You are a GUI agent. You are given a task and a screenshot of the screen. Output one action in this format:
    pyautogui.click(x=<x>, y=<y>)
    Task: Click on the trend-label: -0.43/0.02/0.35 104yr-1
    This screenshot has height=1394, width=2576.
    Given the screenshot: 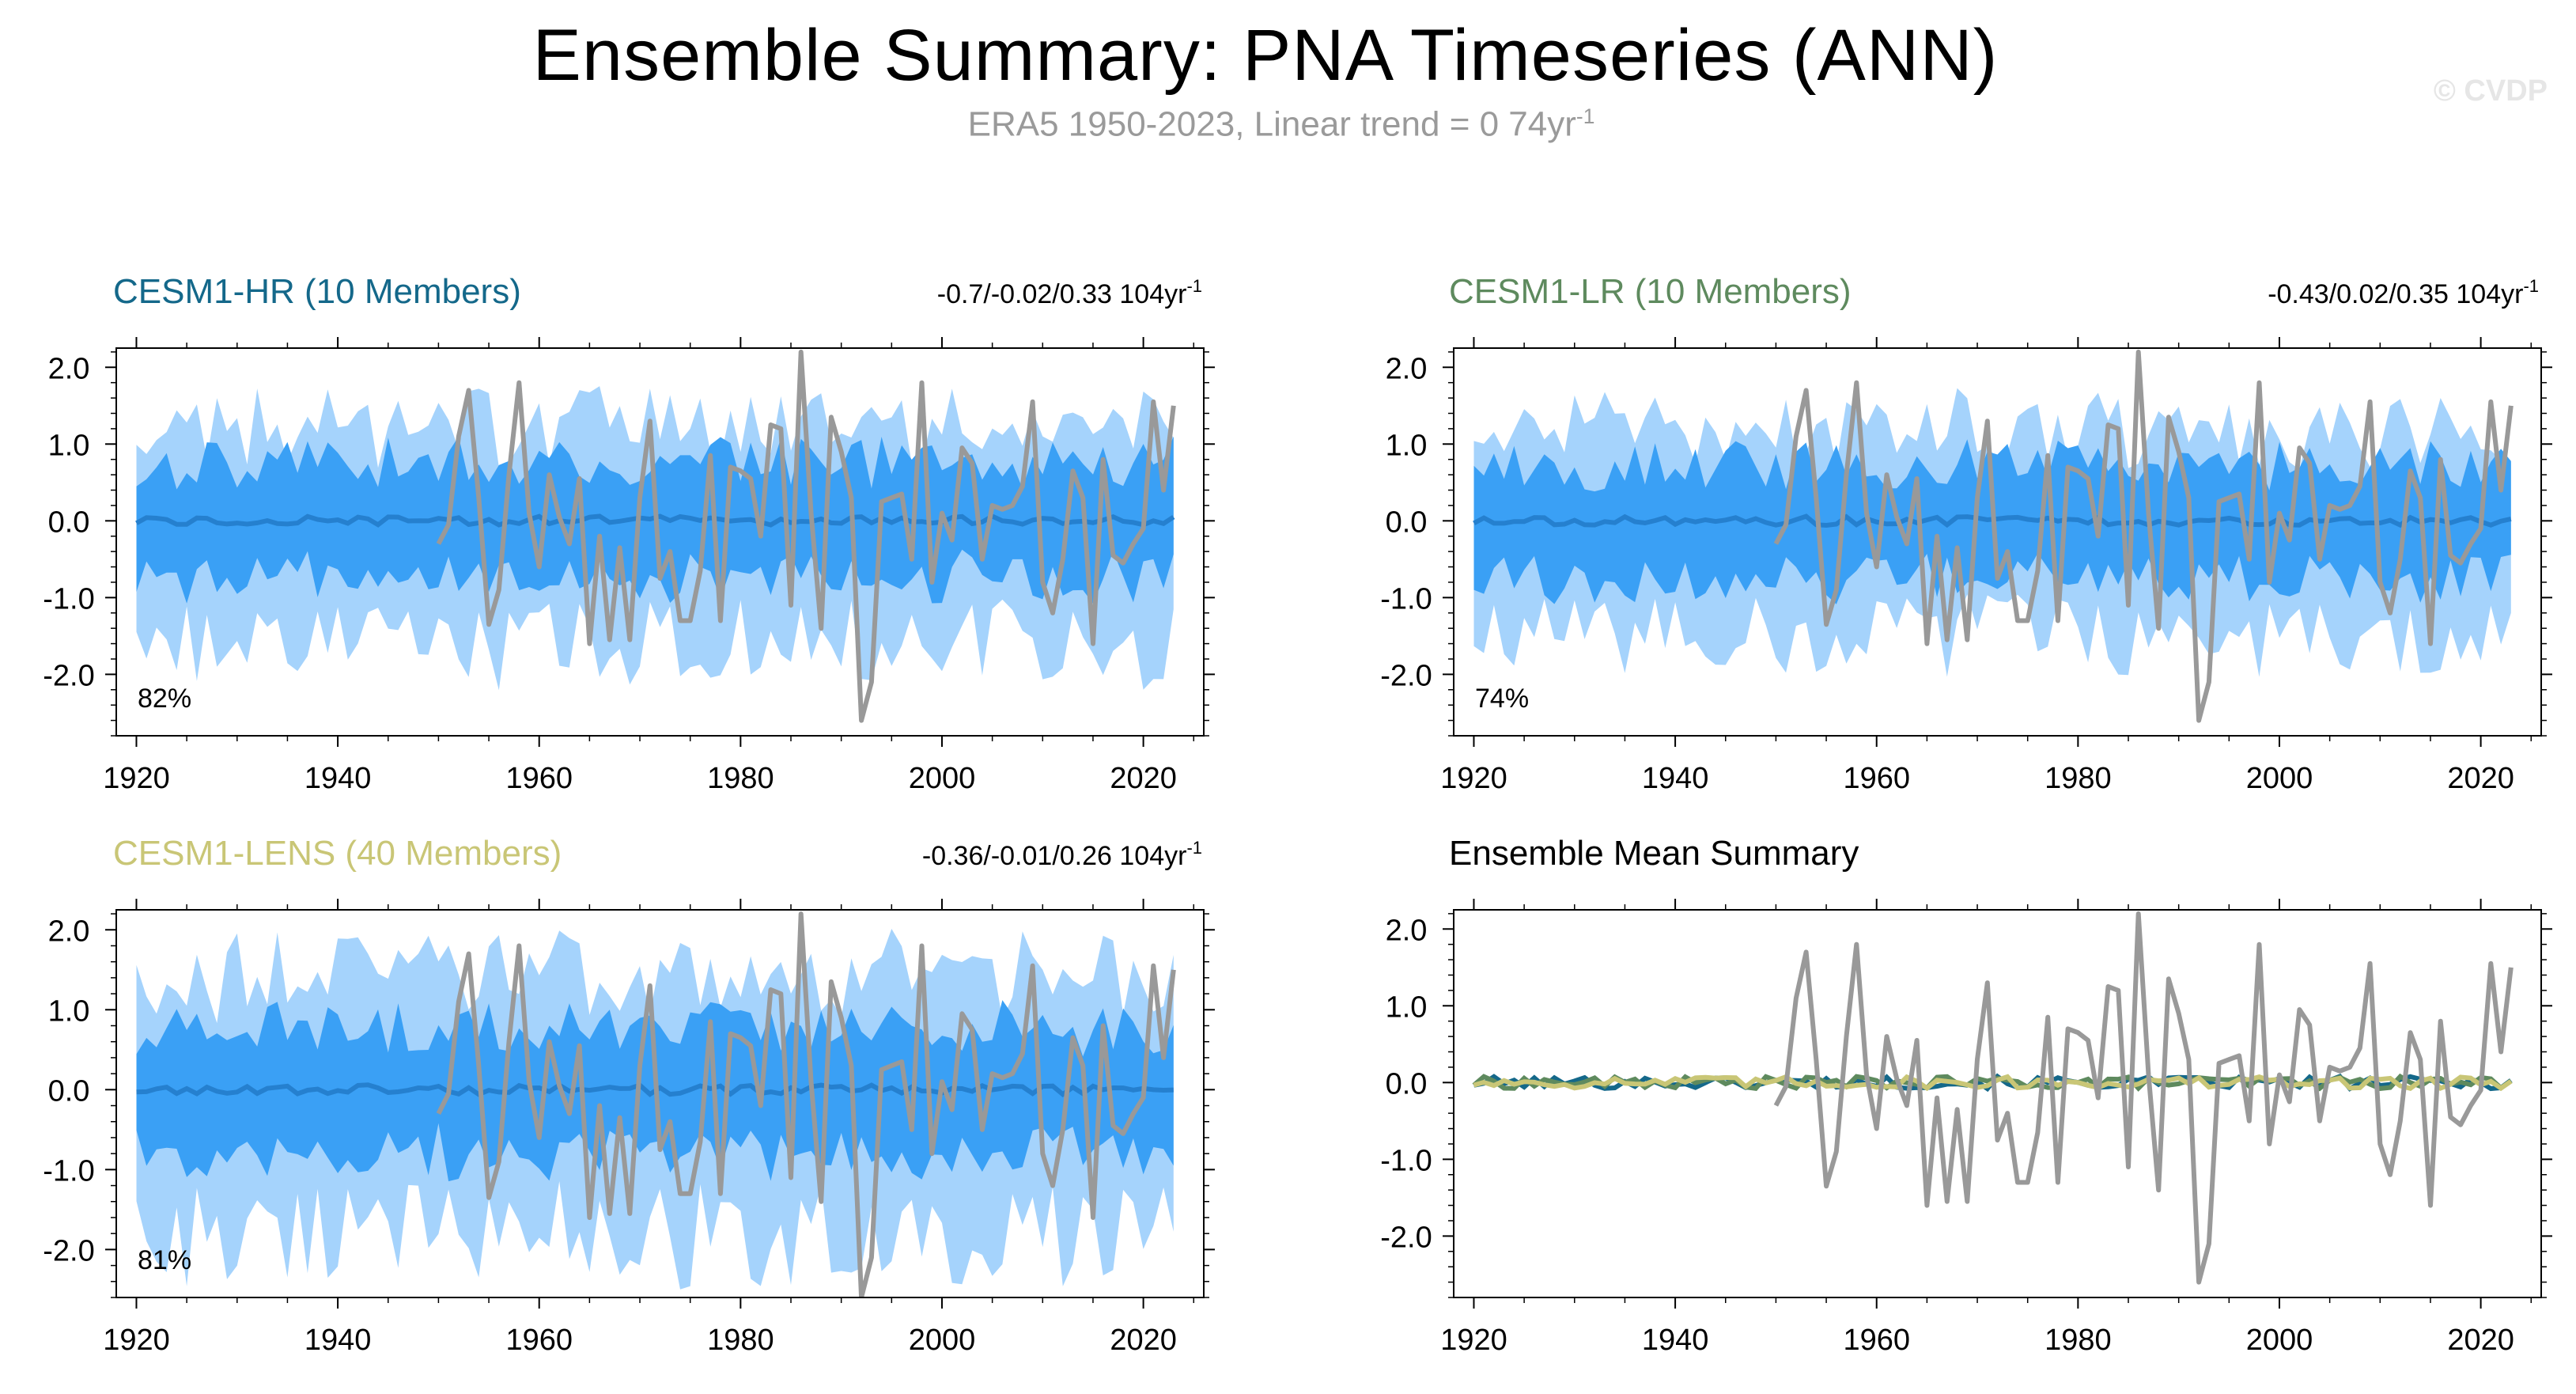 What is the action you would take?
    pyautogui.click(x=2403, y=292)
    